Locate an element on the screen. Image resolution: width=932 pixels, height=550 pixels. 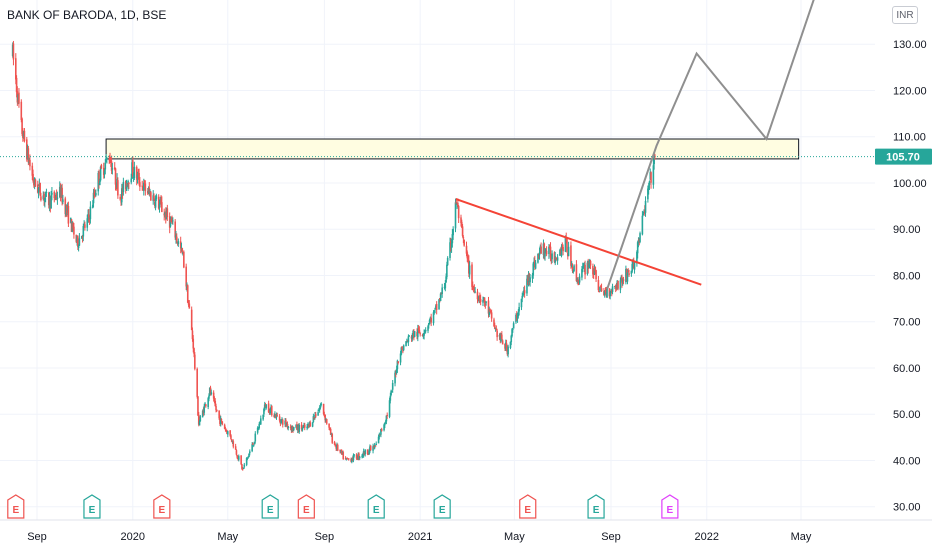
currency-badge: INR is located at coordinates (905, 15).